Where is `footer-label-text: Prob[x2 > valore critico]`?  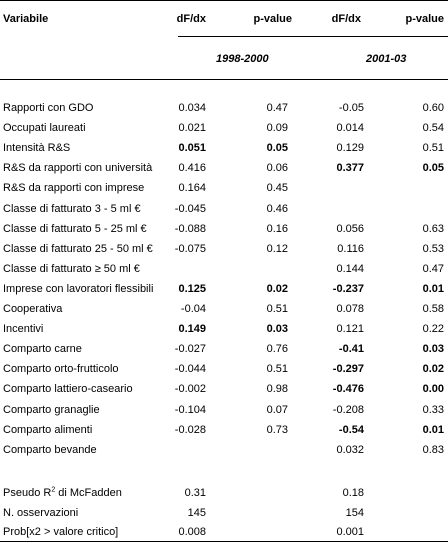
footer-label-text: Prob[x2 > valore critico] is located at coordinates (61, 532).